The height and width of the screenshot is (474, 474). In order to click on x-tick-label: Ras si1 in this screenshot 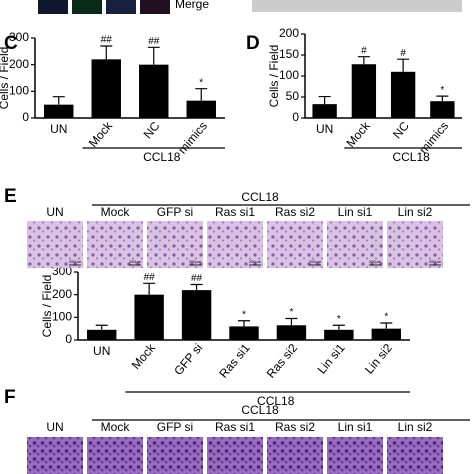, I will do `click(234, 361)`.